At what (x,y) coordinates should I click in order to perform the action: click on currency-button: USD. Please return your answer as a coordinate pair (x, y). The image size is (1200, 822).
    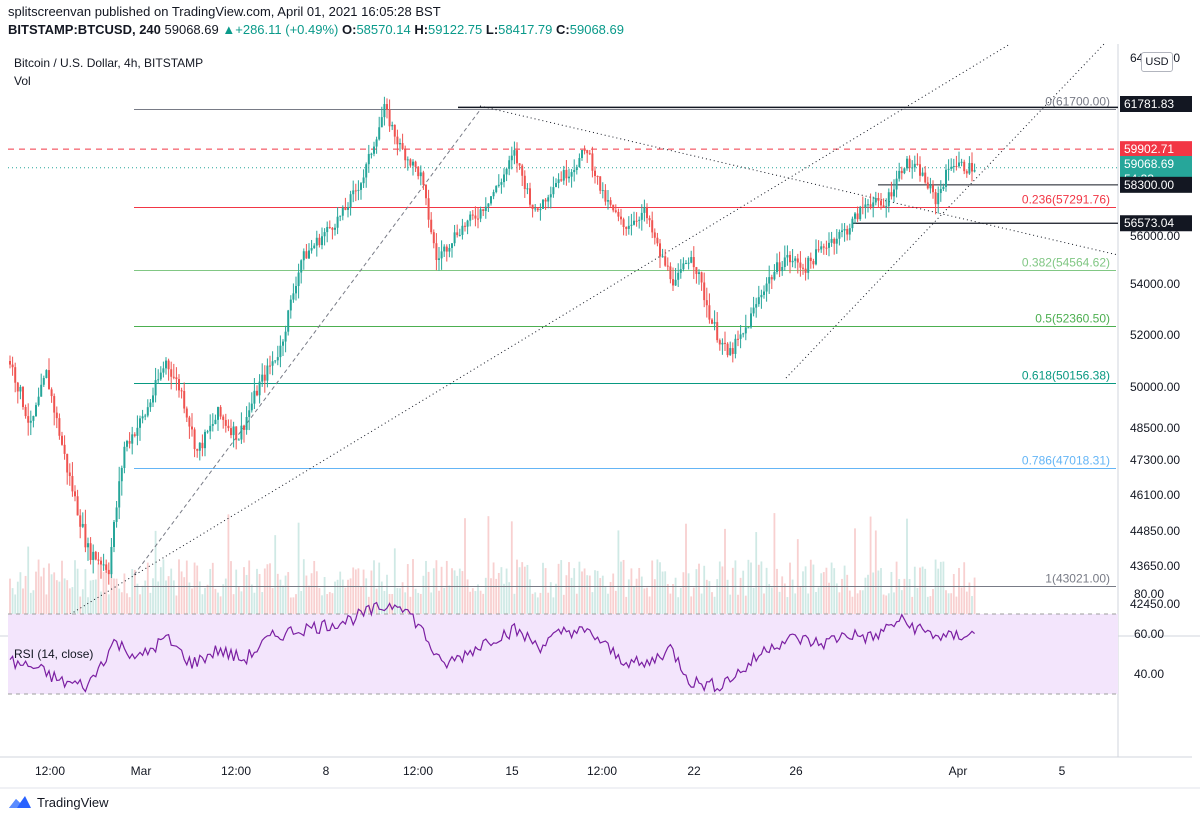
    Looking at the image, I should click on (1157, 62).